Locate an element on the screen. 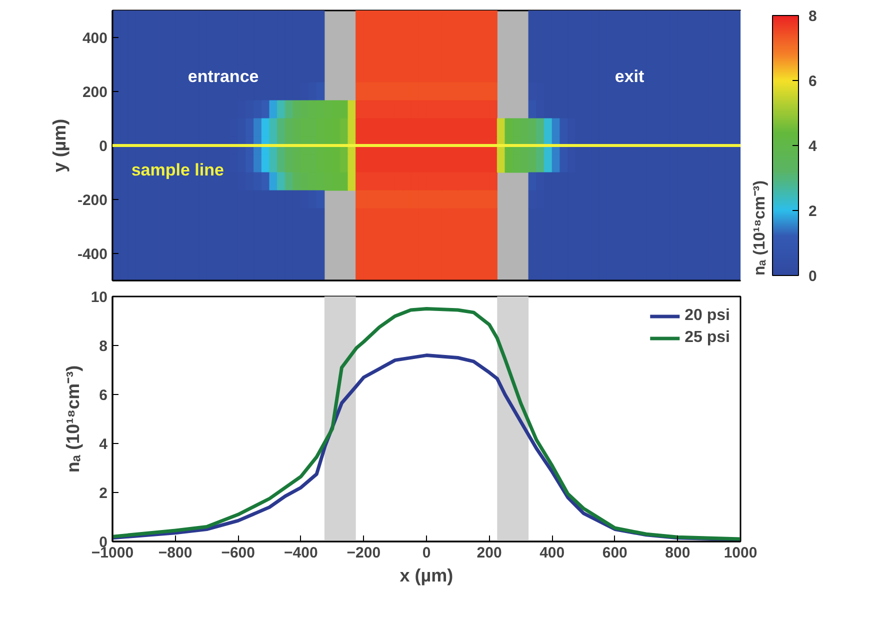 Image resolution: width=882 pixels, height=624 pixels. y-tick-label: 2 is located at coordinates (103, 493).